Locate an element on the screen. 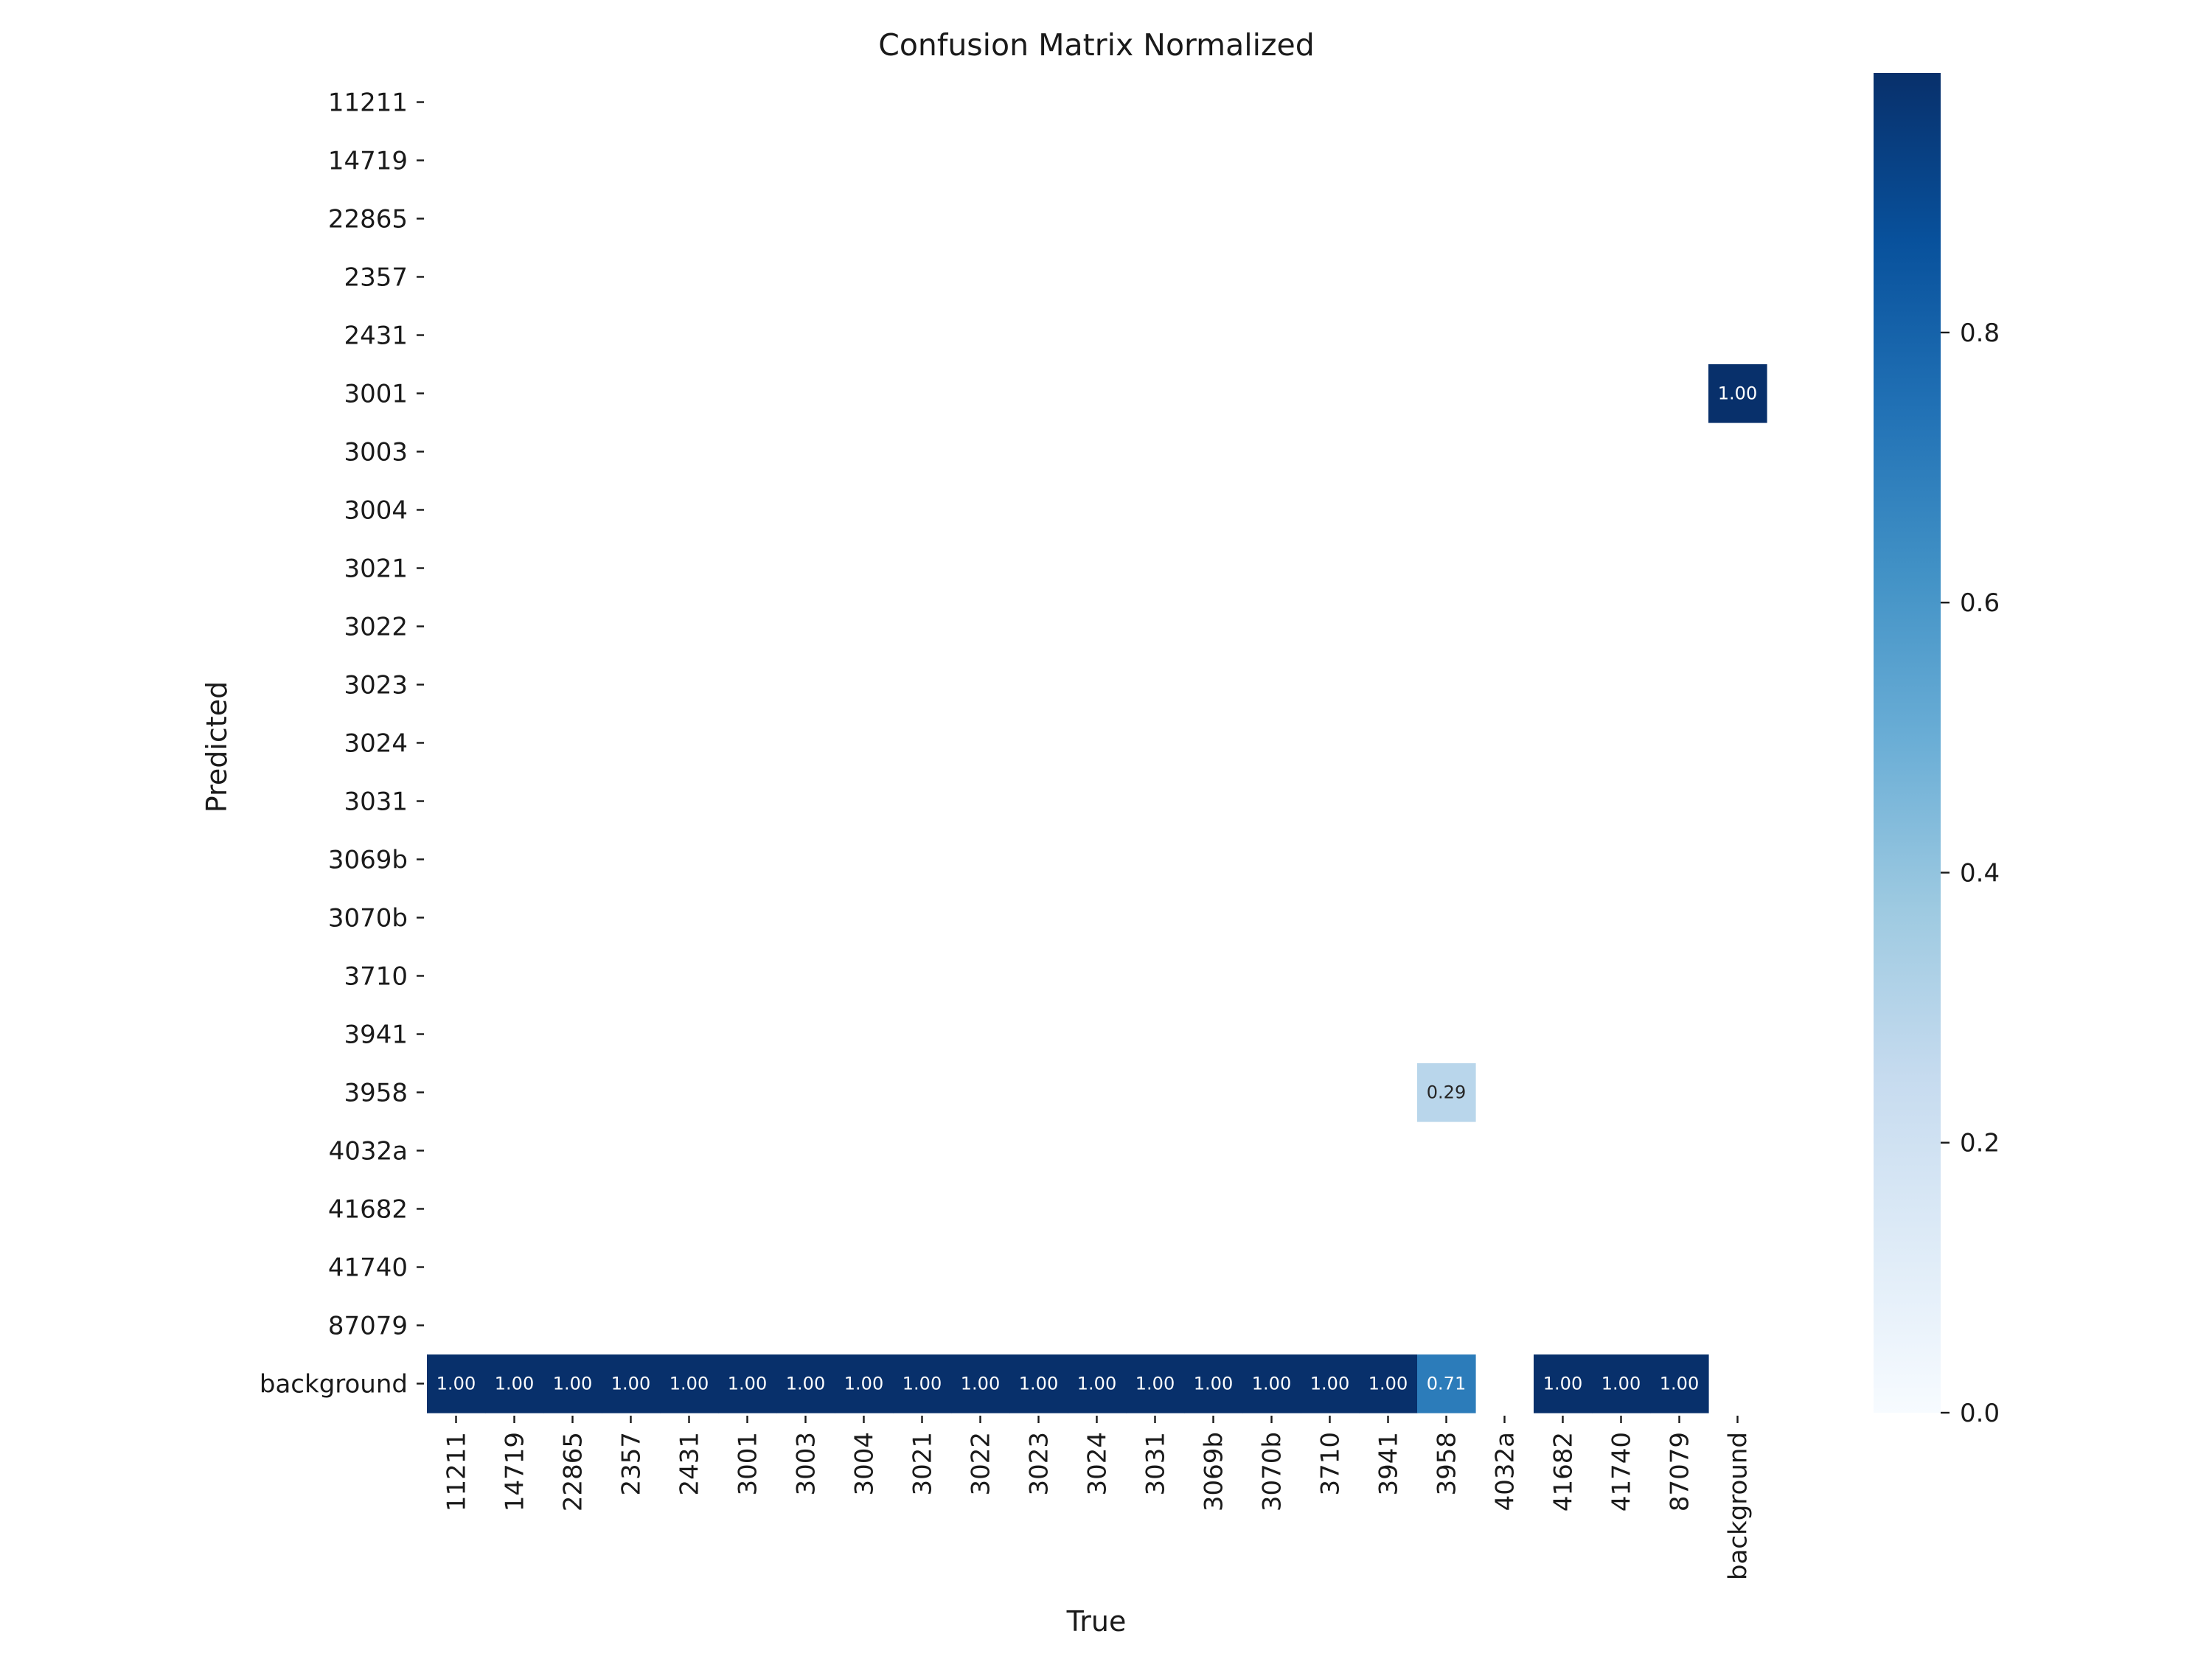 Image resolution: width=2212 pixels, height=1659 pixels. cell-value-label: 0.29 is located at coordinates (1446, 1092).